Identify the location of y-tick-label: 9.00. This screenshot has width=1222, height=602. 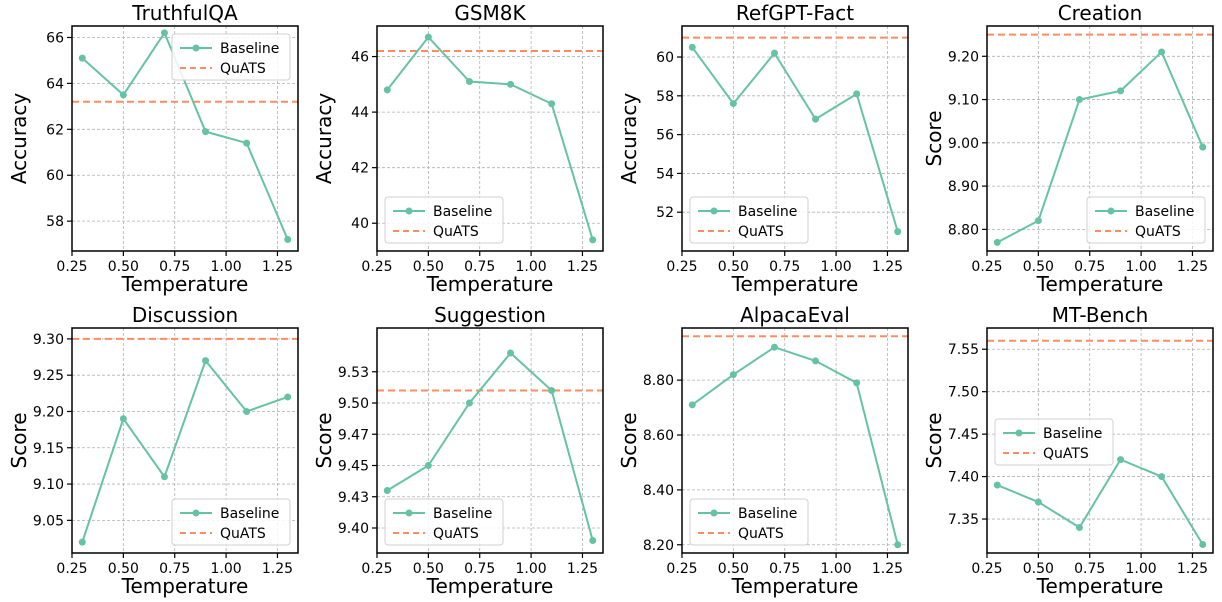
(963, 144).